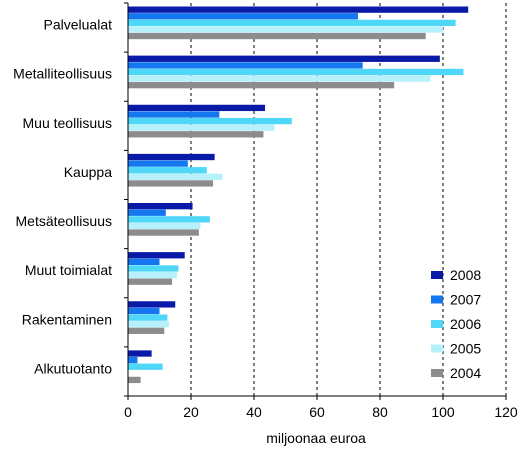 The height and width of the screenshot is (449, 520). I want to click on category-label-7: Alkutuotanto, so click(73, 368).